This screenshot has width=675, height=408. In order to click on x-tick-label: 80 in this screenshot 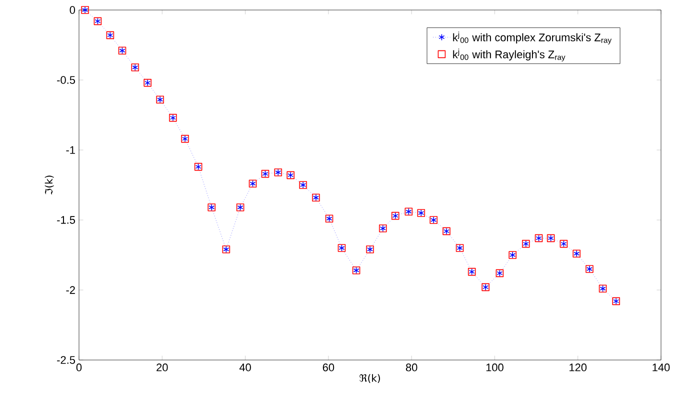, I will do `click(412, 368)`.